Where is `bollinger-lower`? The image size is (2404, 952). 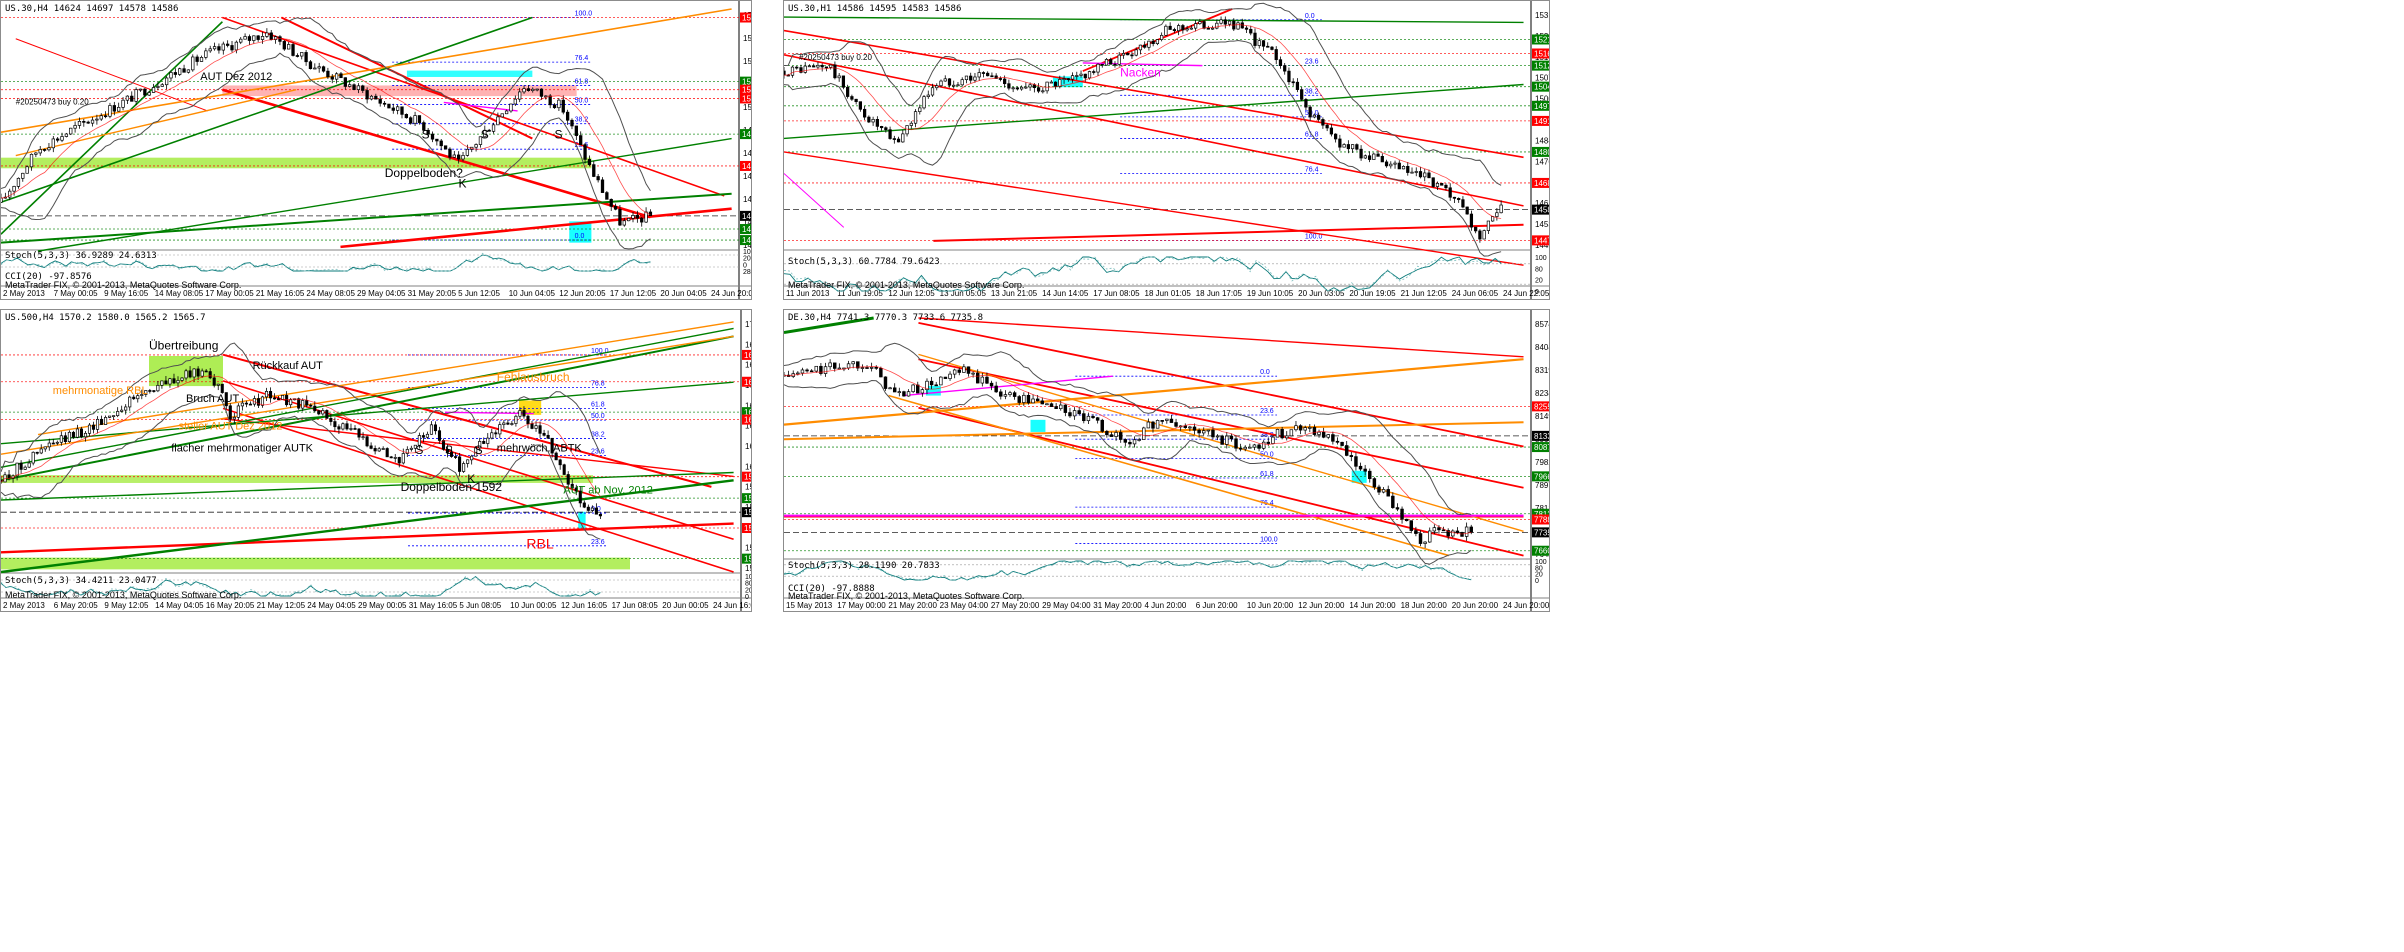 bollinger-lower is located at coordinates (1143, 148).